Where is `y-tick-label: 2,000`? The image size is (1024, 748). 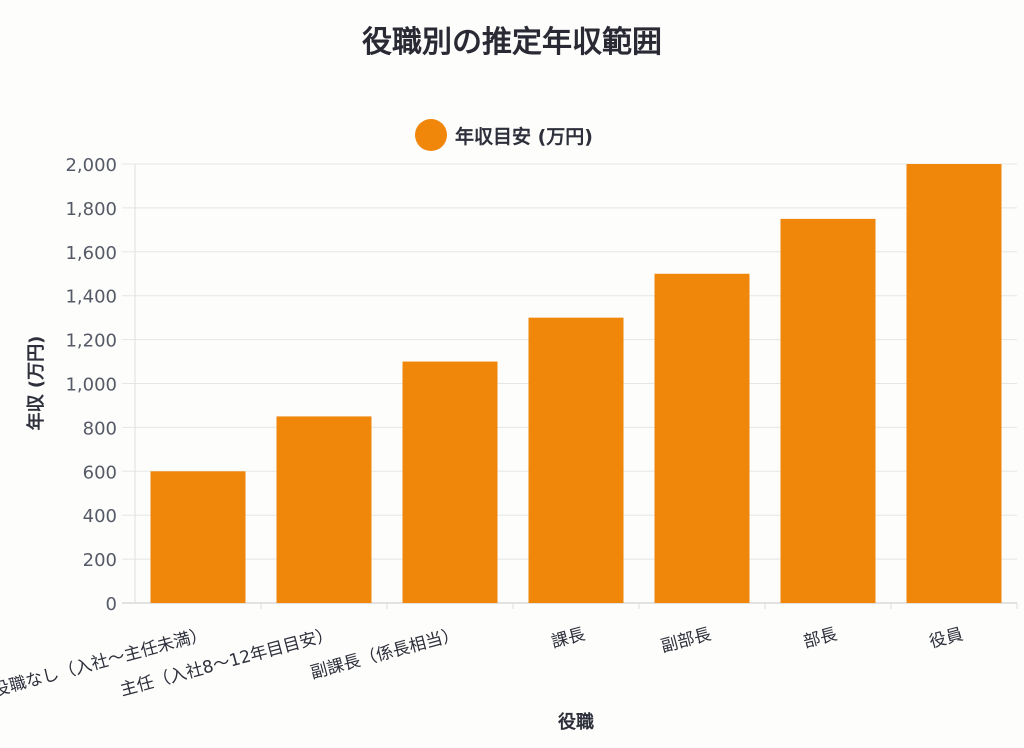
y-tick-label: 2,000 is located at coordinates (91, 165).